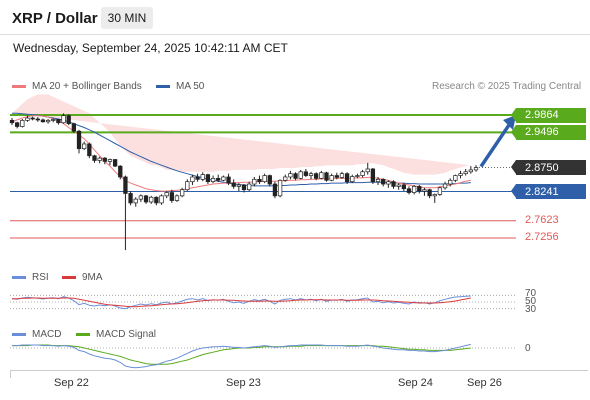 This screenshot has height=400, width=590. I want to click on level-label-2.7623: 2.7623, so click(542, 219).